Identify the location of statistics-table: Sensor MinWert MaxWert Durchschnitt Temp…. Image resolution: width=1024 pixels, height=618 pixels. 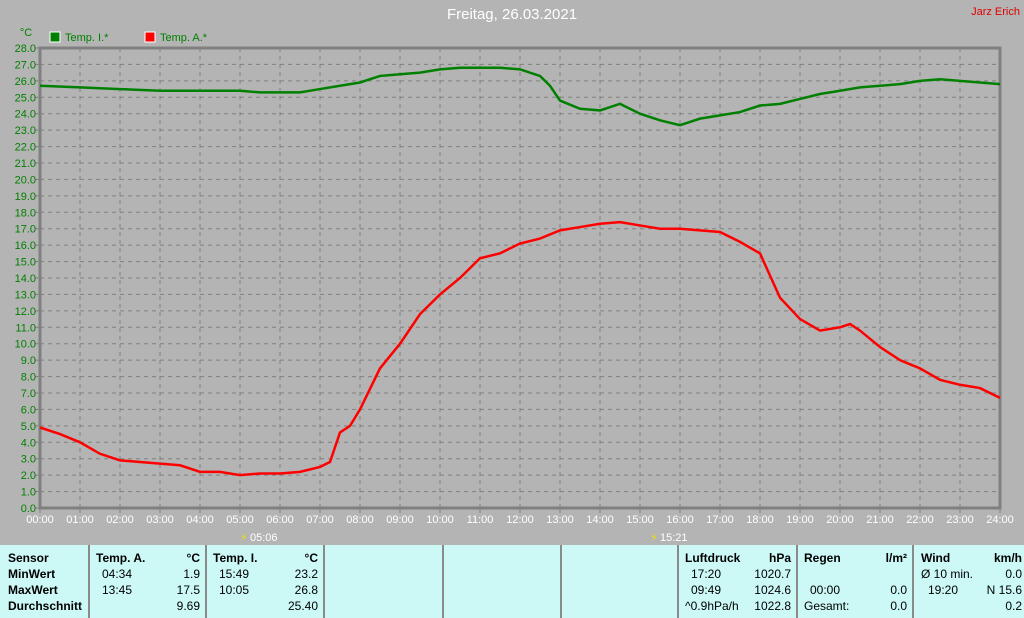
(512, 581).